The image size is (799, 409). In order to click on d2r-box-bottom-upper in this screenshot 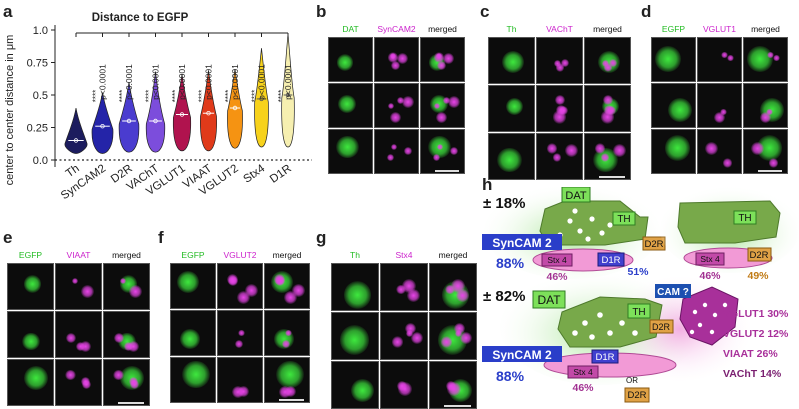, I will do `click(661, 326)`.